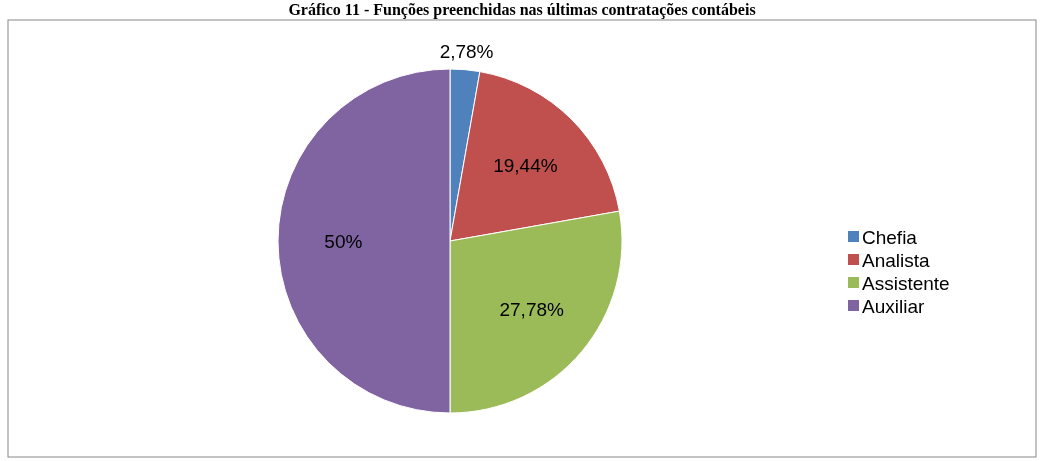 This screenshot has width=1044, height=461. What do you see at coordinates (893, 306) in the screenshot?
I see `legend-label: Auxiliar` at bounding box center [893, 306].